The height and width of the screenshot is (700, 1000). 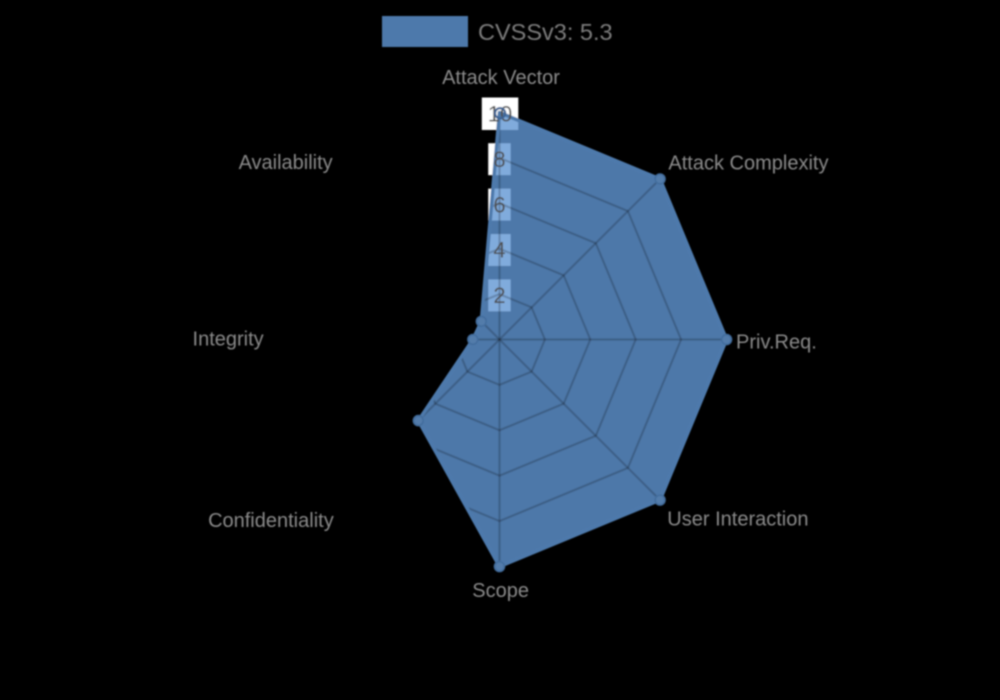 What do you see at coordinates (737, 520) in the screenshot?
I see `svg-text: User Interaction` at bounding box center [737, 520].